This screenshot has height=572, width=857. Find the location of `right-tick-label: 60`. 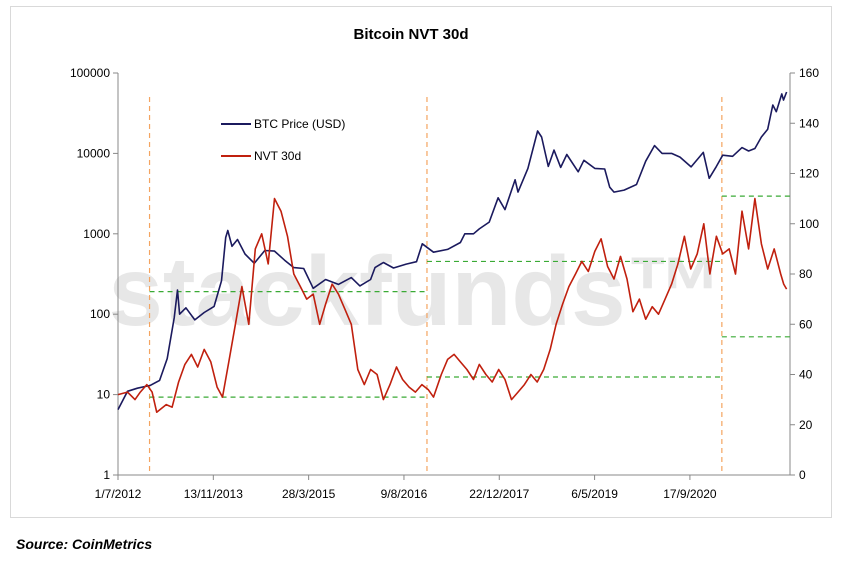

right-tick-label: 60 is located at coordinates (806, 324).